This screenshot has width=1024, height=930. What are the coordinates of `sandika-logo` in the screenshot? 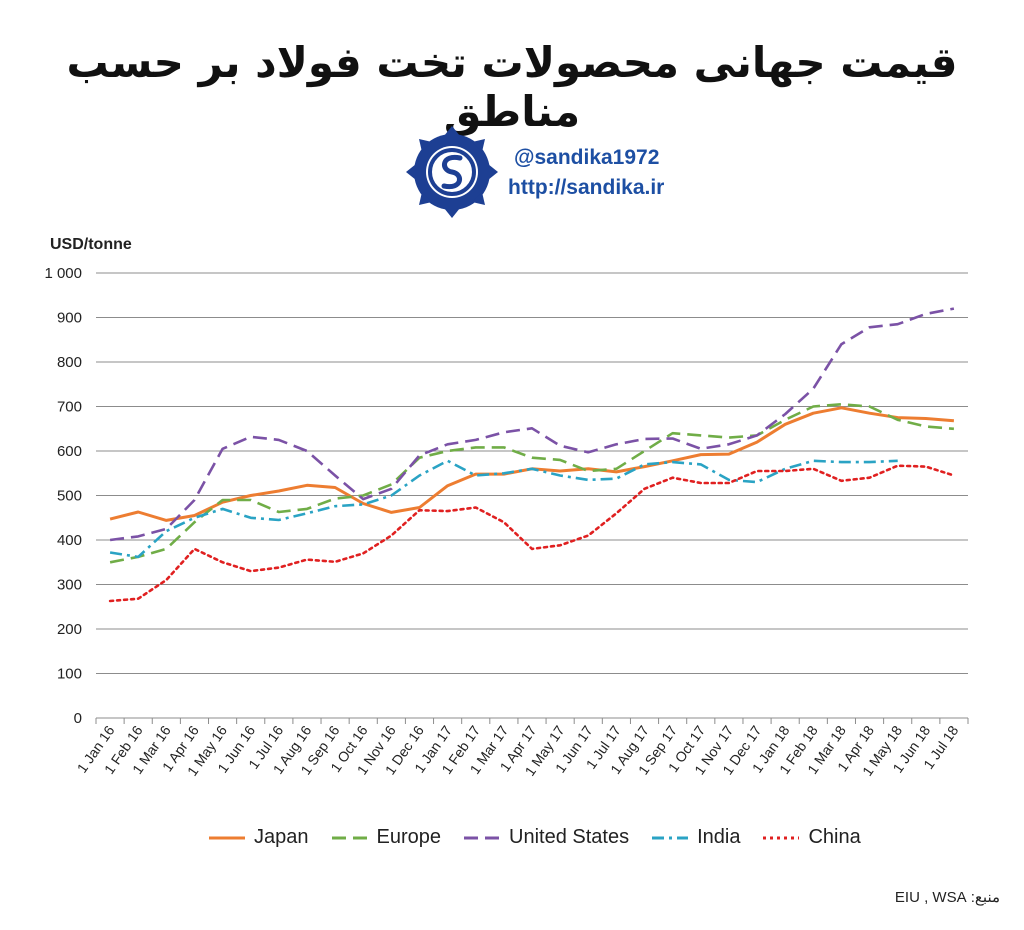 It's located at (452, 172).